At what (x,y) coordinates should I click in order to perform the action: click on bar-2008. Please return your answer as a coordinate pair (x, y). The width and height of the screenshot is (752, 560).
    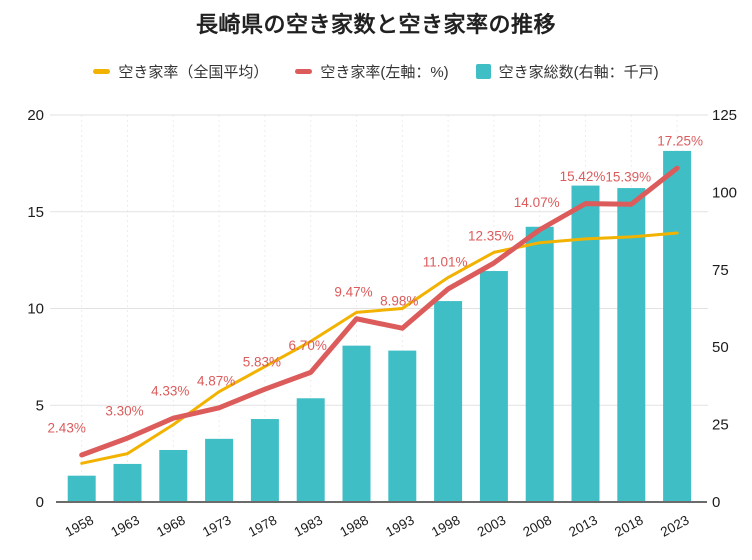
    Looking at the image, I should click on (539, 364).